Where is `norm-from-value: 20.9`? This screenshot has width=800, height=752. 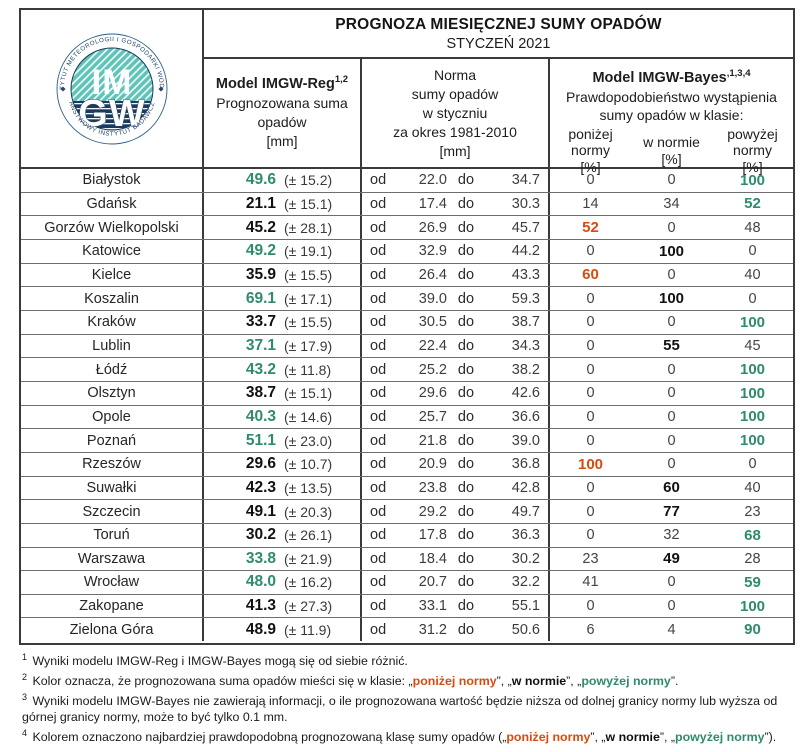
norm-from-value: 20.9 is located at coordinates (432, 464).